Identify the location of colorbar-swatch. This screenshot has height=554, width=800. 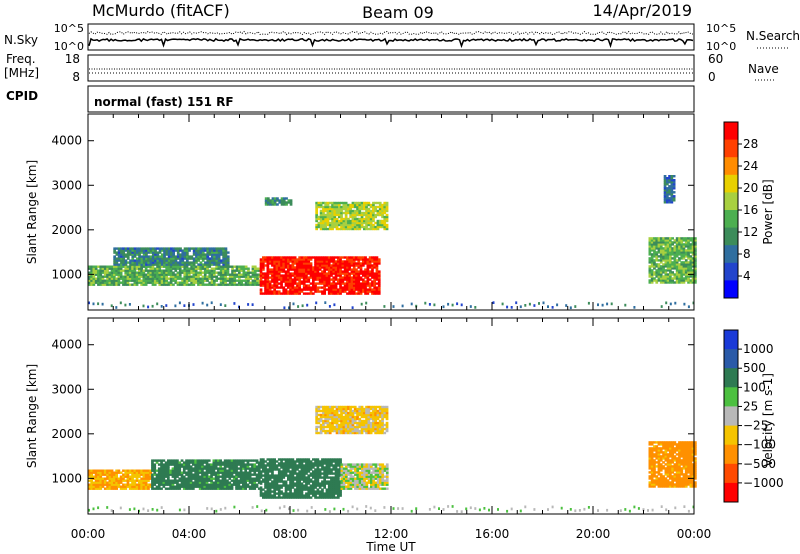
(731, 166).